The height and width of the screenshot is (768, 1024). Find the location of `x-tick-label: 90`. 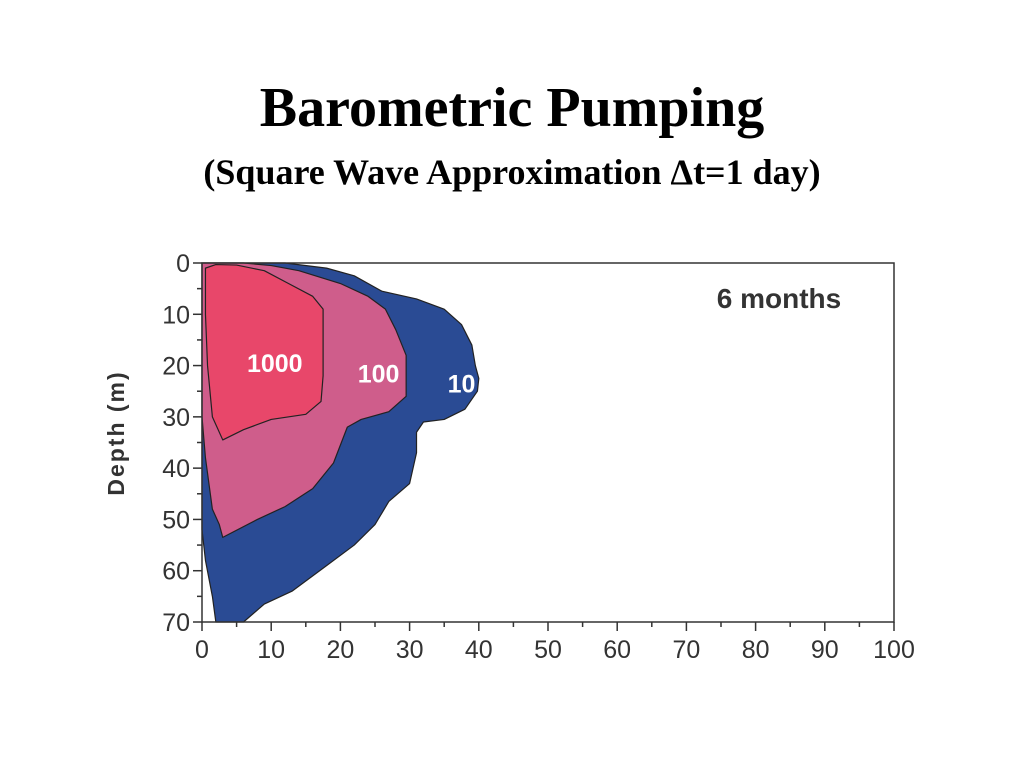

x-tick-label: 90 is located at coordinates (825, 650).